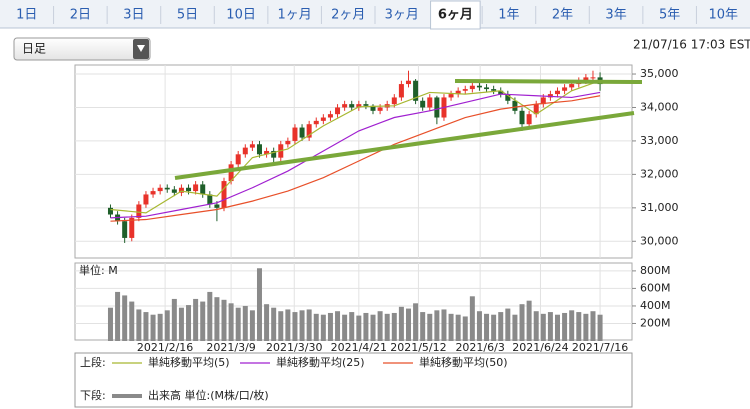 The image size is (750, 409). I want to click on tab: 1日, so click(27, 15).